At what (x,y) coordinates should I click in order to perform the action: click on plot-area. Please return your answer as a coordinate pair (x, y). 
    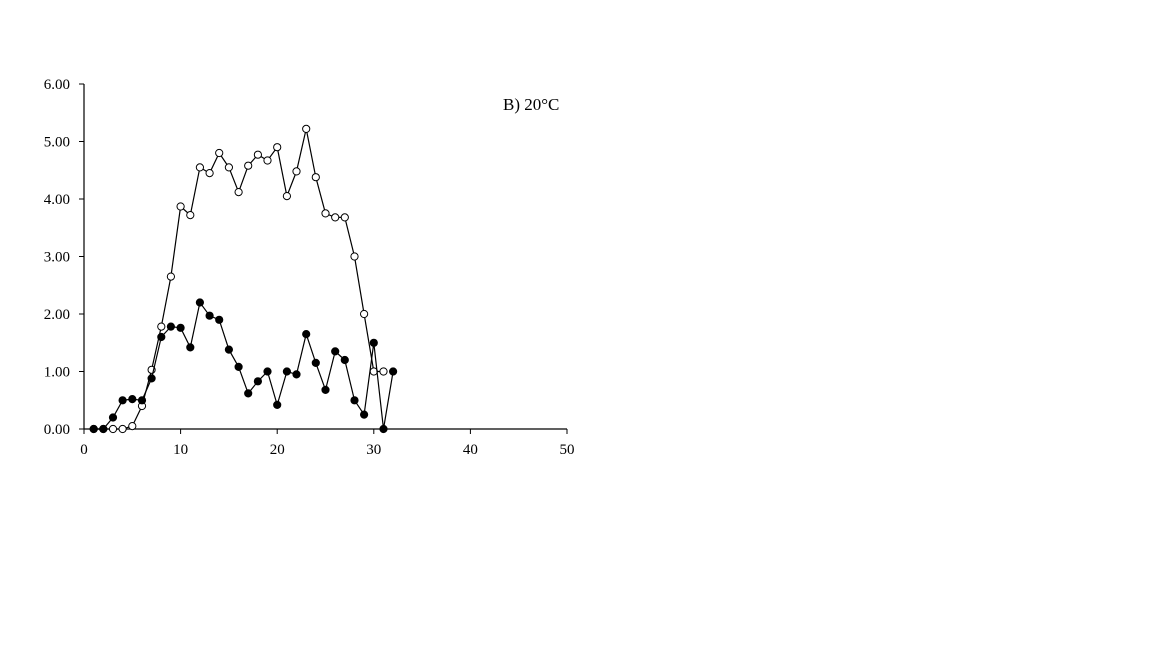
    Looking at the image, I should click on (243, 279).